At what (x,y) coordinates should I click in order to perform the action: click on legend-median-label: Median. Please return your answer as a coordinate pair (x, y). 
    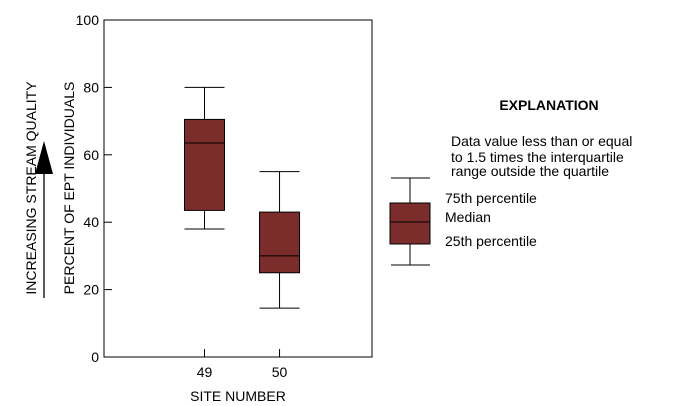
    Looking at the image, I should click on (468, 217).